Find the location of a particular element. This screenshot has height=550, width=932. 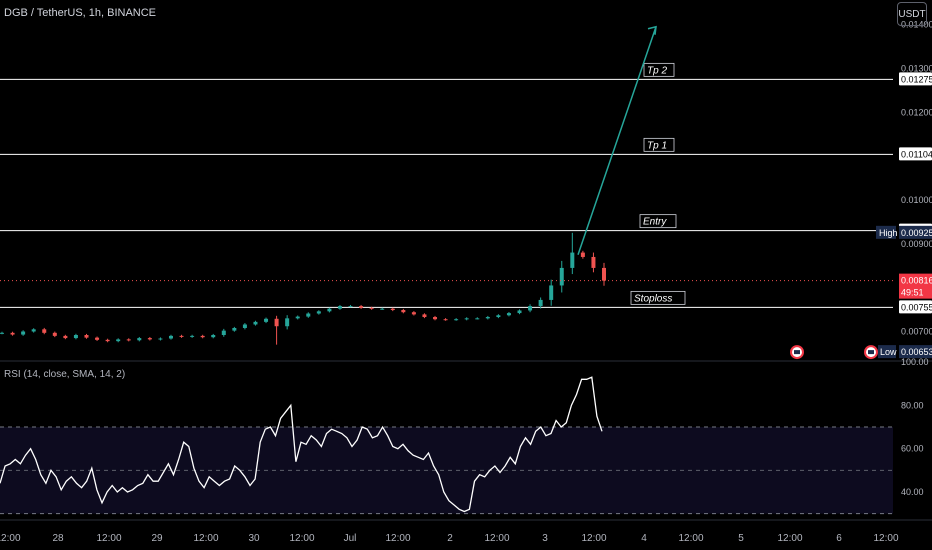

level-label: Stoploss is located at coordinates (653, 298).